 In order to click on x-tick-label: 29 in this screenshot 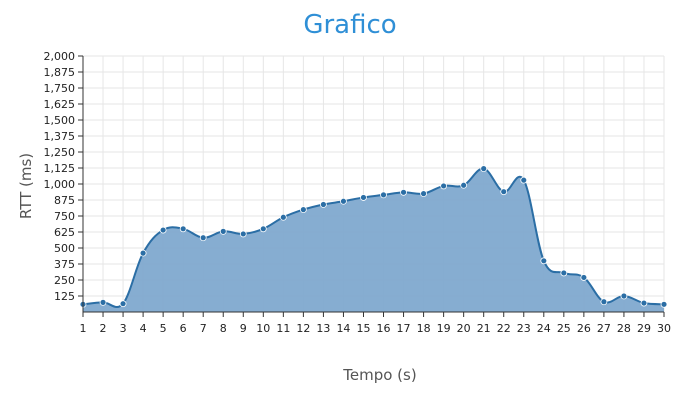, I will do `click(644, 328)`.